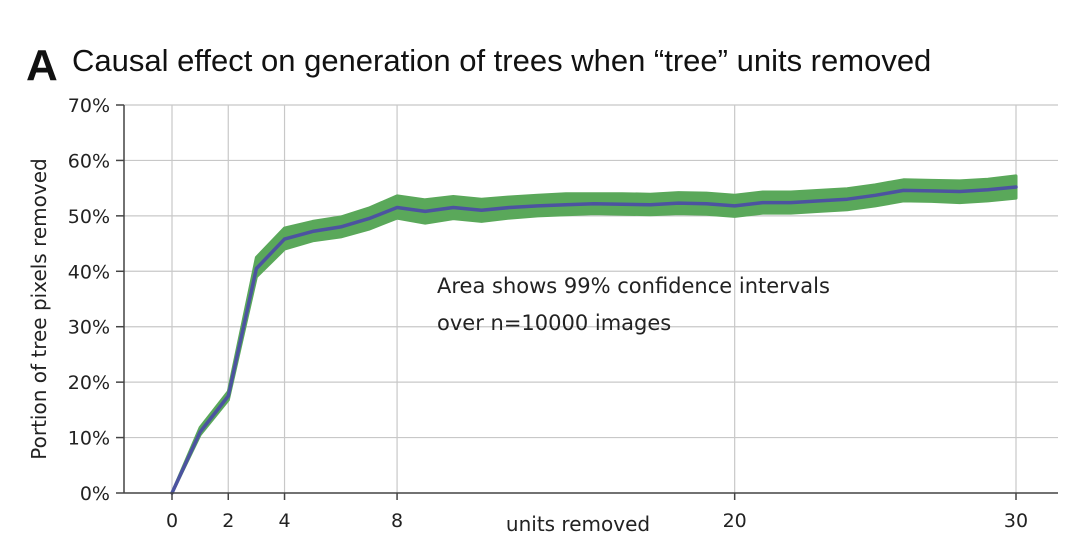 The height and width of the screenshot is (540, 1080). Describe the element at coordinates (89, 300) in the screenshot. I see `y-tick-labels: 0% 10% 20% 30% 40% 50% 60% 70%` at that location.